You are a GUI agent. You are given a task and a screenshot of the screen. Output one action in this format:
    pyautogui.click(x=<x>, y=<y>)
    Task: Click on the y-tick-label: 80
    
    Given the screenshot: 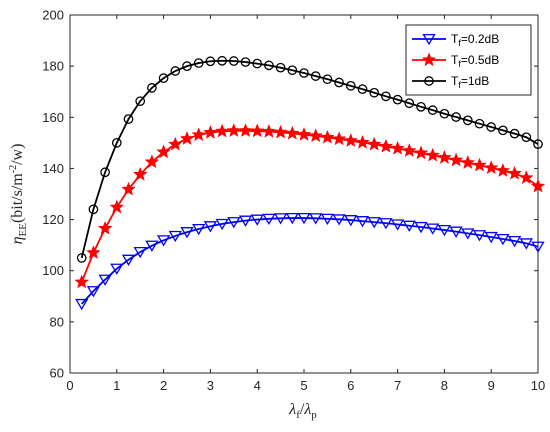 What is the action you would take?
    pyautogui.click(x=57, y=321)
    